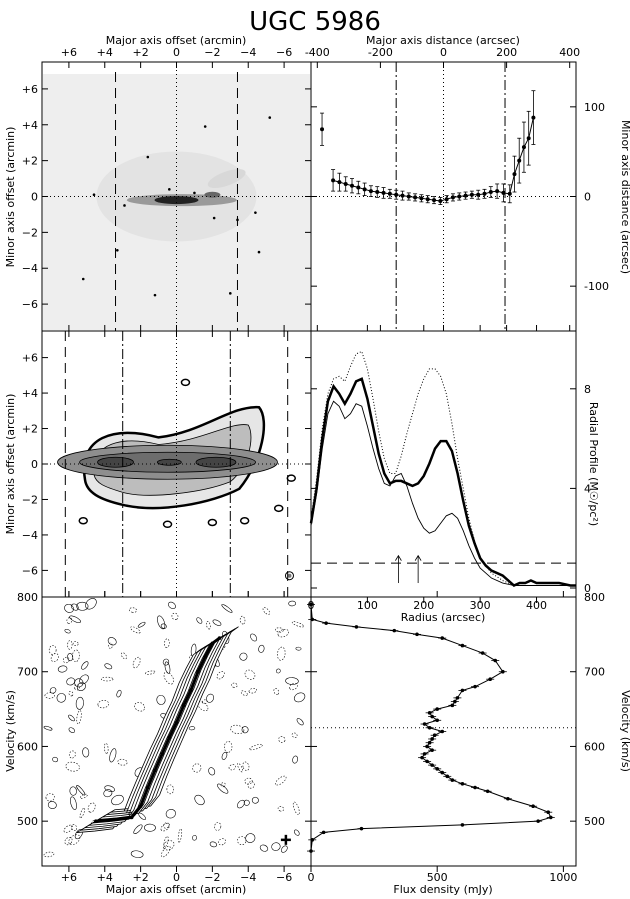  I want to click on x-tick-label: 200, so click(423, 605).